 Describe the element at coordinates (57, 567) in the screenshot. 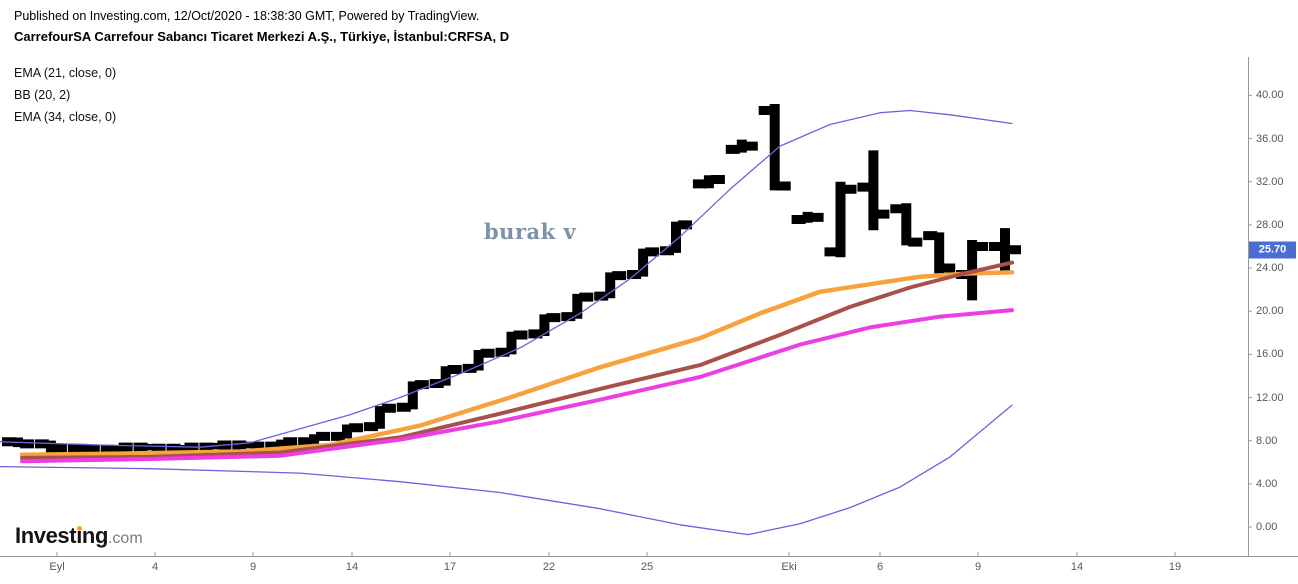

I see `time-axis-label: Eyl` at that location.